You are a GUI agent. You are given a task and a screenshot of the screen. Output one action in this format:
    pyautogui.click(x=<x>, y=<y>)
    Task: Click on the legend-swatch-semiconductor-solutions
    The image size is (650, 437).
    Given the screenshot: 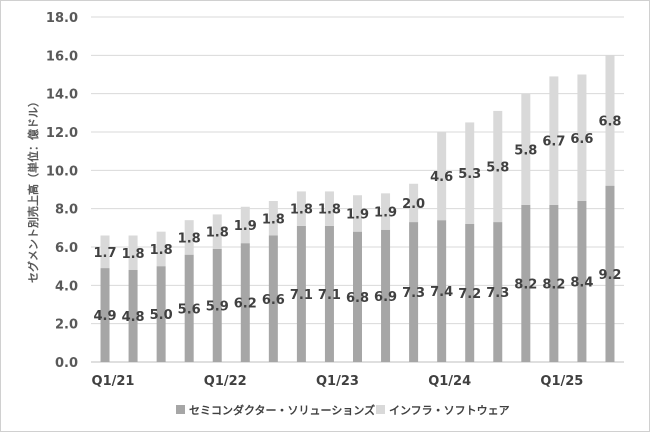 What is the action you would take?
    pyautogui.click(x=180, y=409)
    